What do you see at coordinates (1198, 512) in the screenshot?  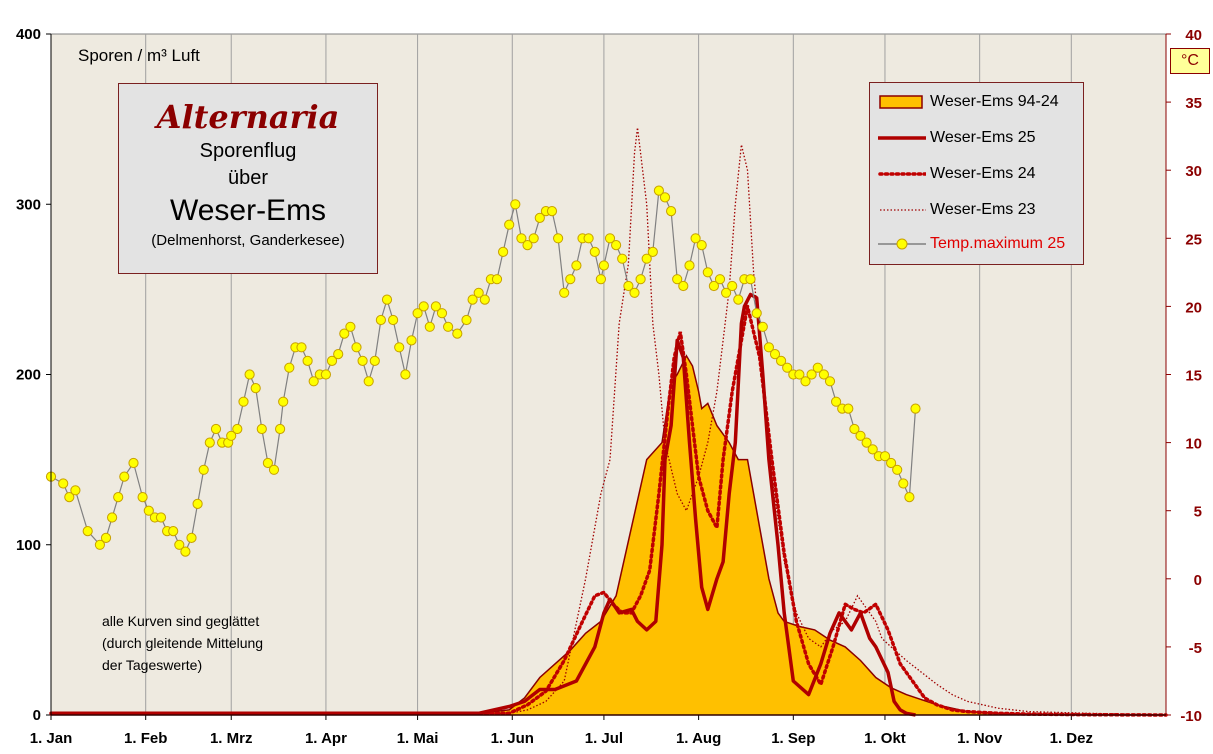 I see `y2-tick-label: 5` at bounding box center [1198, 512].